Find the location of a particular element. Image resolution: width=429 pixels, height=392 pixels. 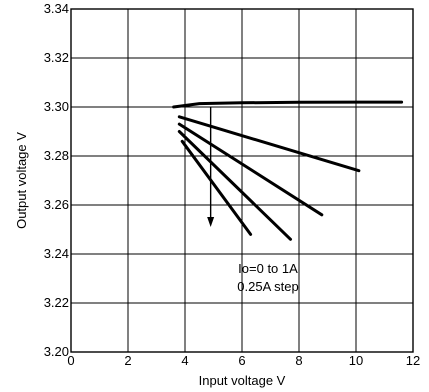

x-tick-label: 0 is located at coordinates (70, 360).